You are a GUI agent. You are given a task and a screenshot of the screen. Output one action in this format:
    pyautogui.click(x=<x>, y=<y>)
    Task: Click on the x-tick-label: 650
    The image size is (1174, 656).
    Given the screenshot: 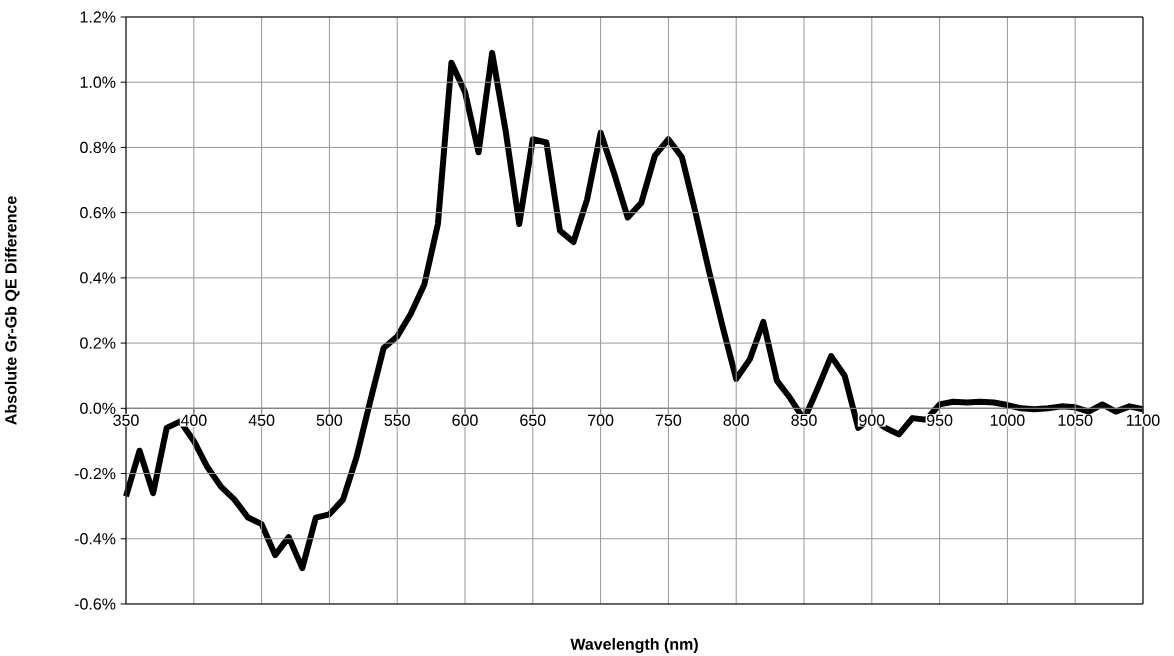 What is the action you would take?
    pyautogui.click(x=533, y=420)
    